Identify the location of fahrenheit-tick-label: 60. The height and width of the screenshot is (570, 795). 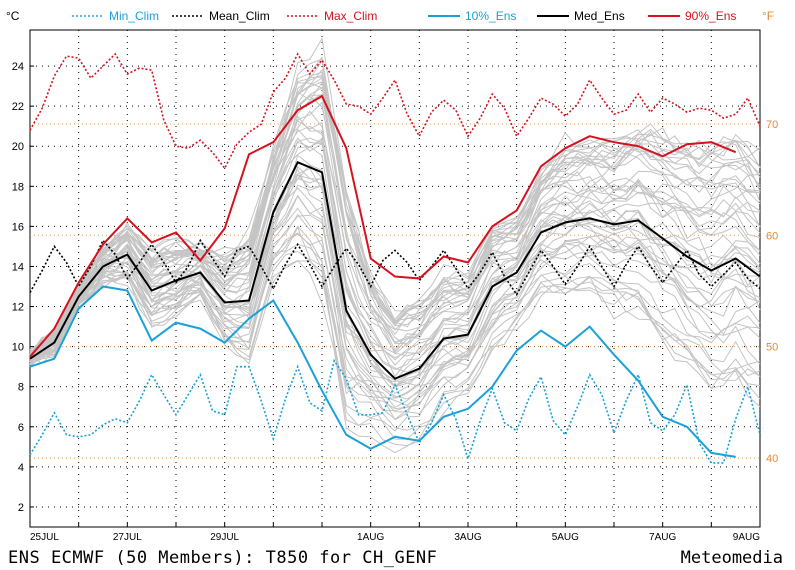
(772, 236).